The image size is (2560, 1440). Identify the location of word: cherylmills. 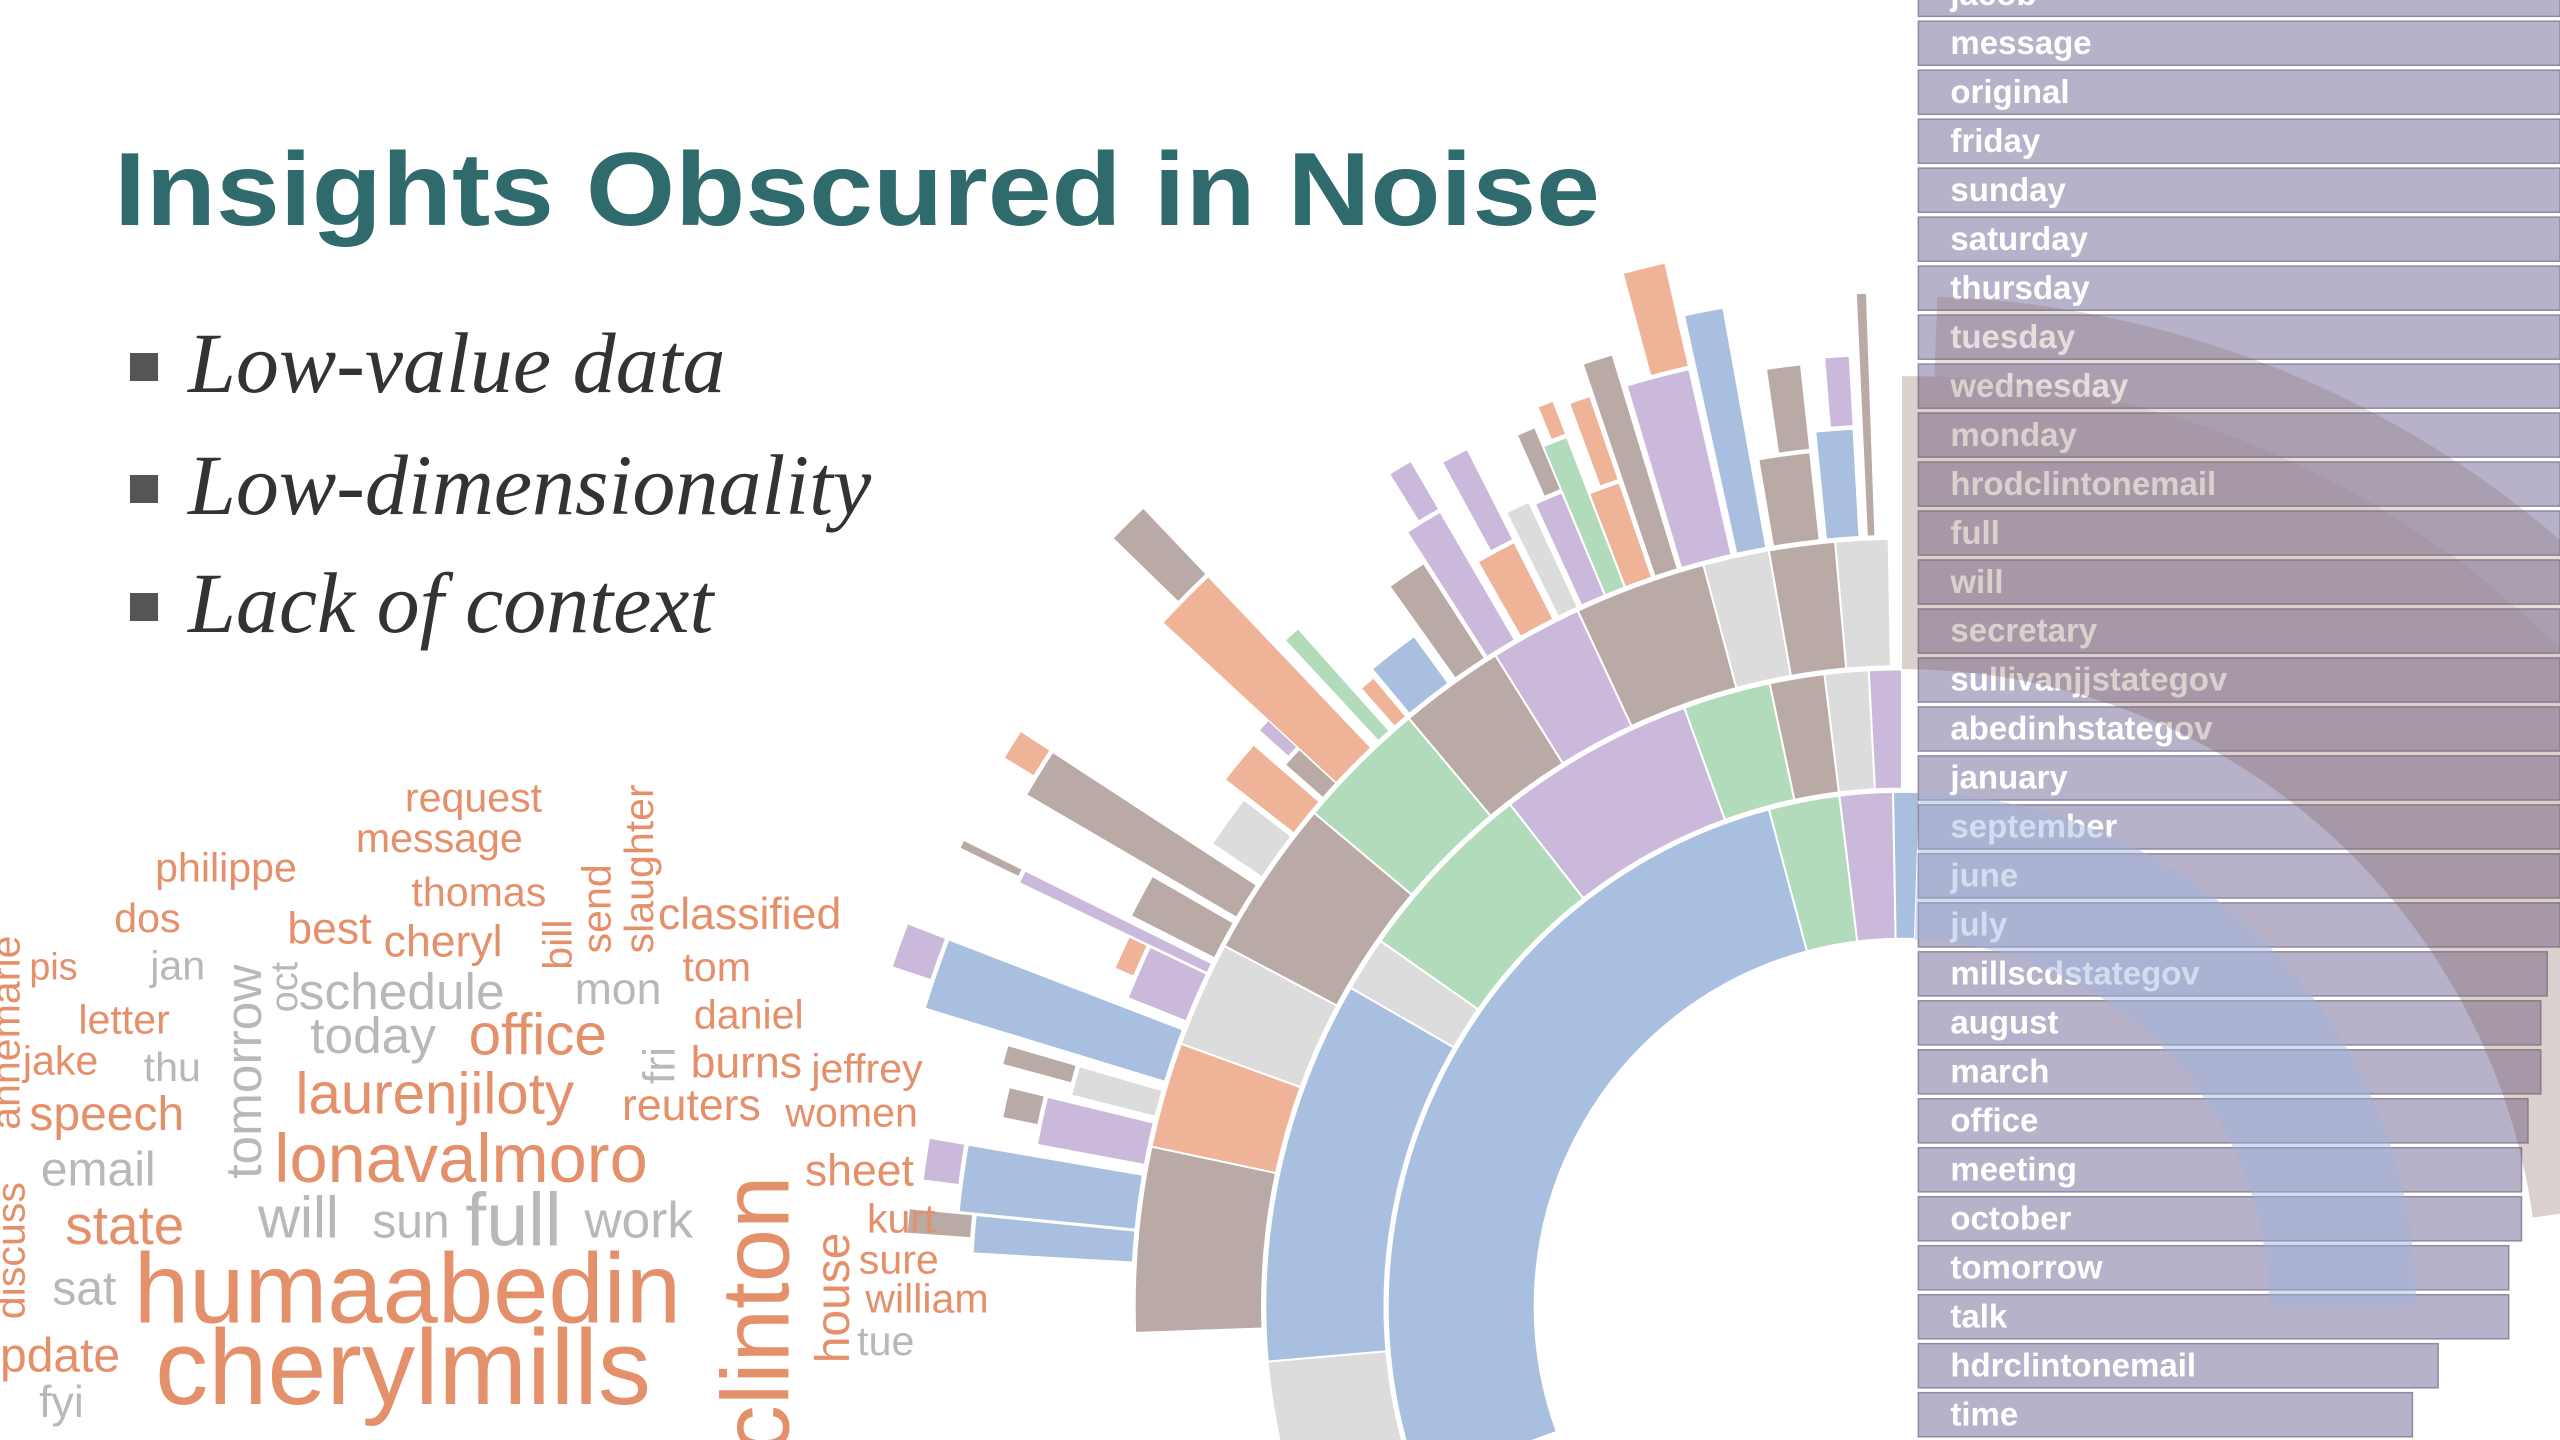
(403, 1367).